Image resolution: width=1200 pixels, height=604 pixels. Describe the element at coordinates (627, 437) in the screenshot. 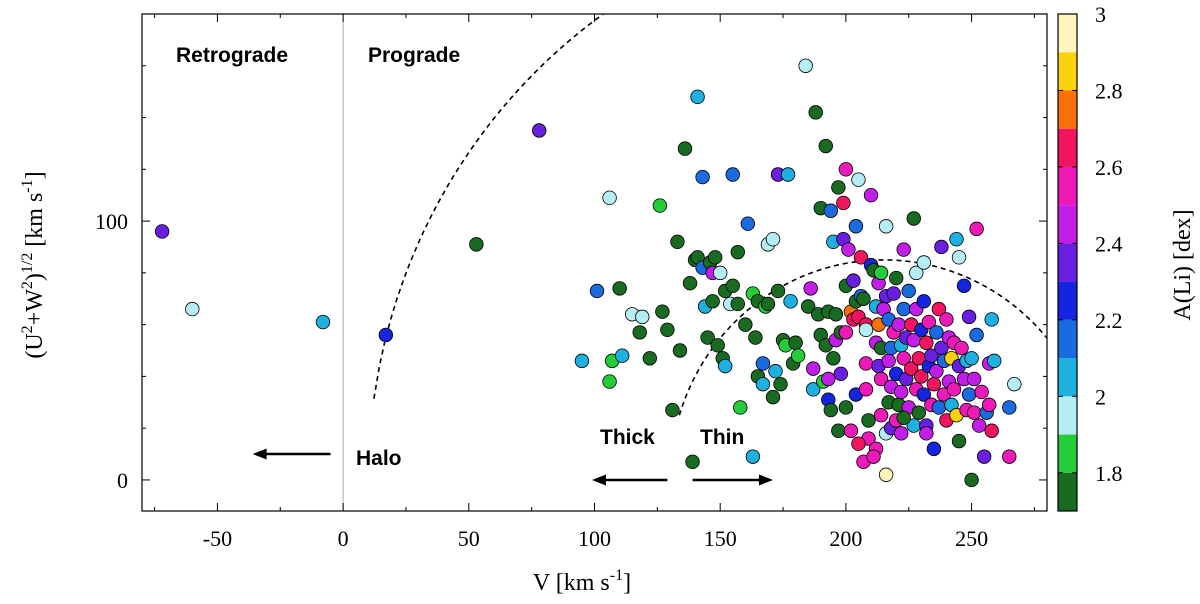

I see `thick-label: Thick` at that location.